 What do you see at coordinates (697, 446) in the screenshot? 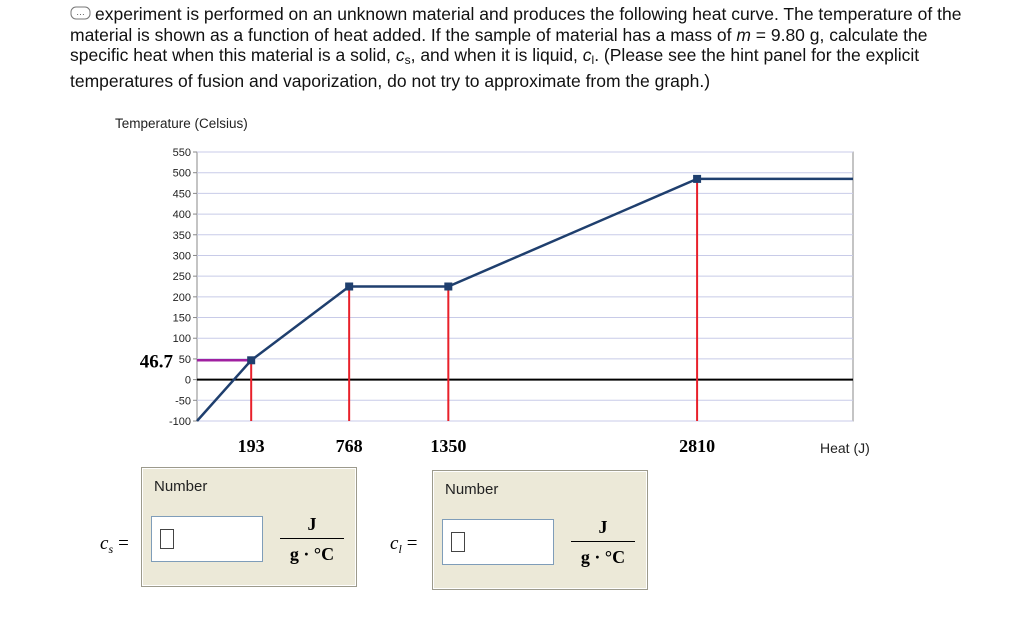
I see `x-point-label: 2810` at bounding box center [697, 446].